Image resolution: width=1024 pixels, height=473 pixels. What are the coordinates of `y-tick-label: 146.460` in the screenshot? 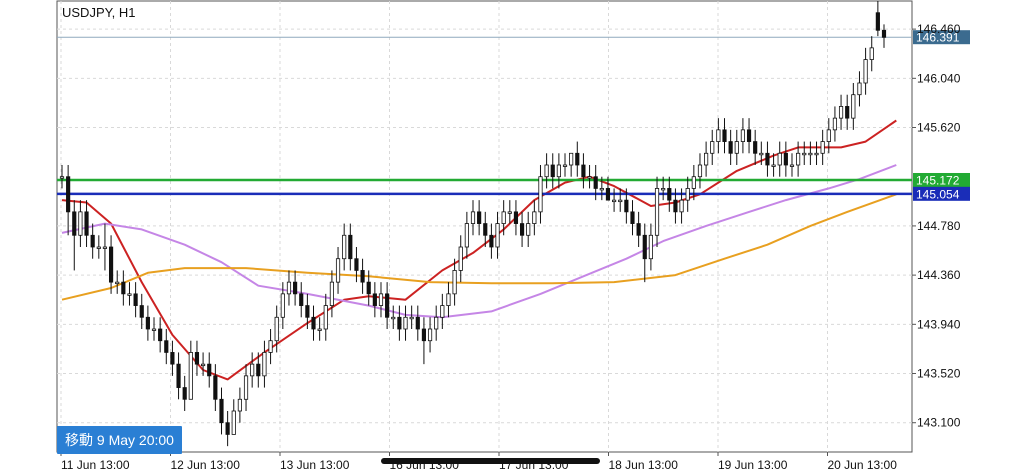 It's located at (939, 29).